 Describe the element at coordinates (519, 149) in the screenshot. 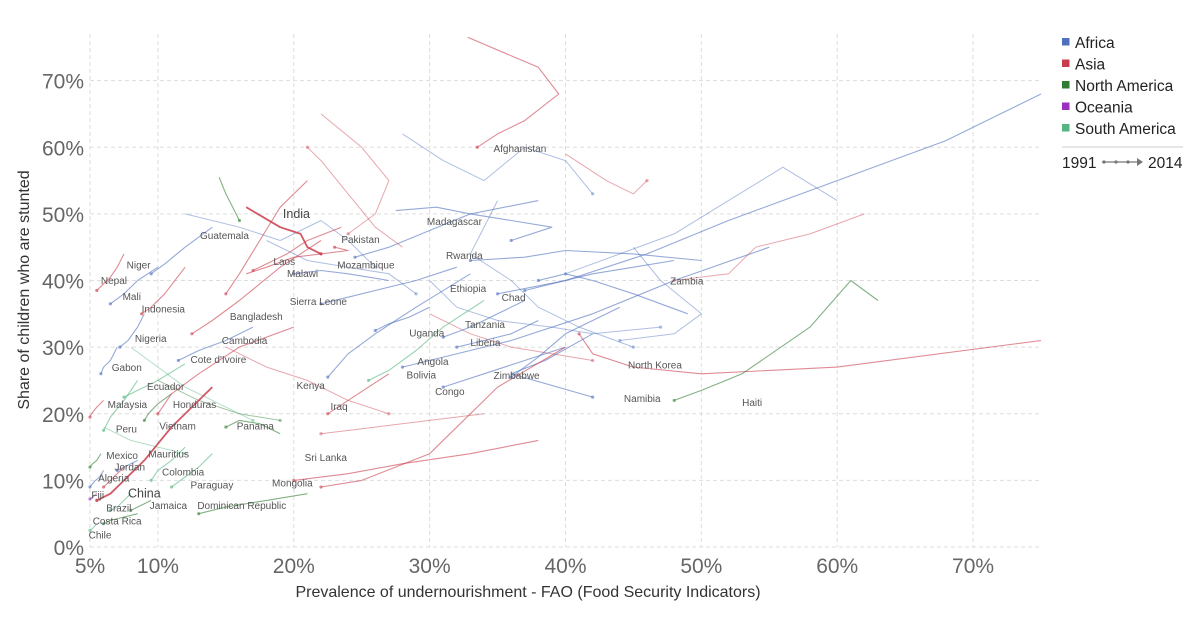

I see `country-label-afghanistan: Afghanistan` at that location.